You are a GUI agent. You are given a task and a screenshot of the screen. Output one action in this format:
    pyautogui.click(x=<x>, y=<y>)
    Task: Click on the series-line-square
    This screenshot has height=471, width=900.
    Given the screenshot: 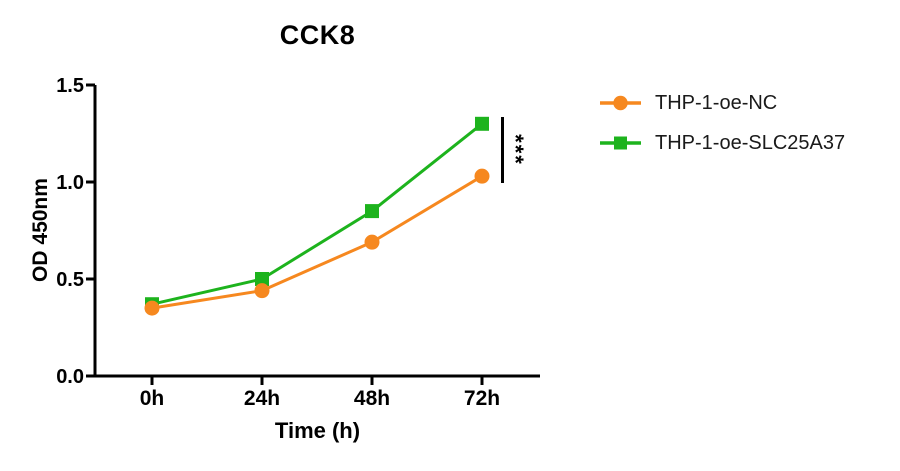 What is the action you would take?
    pyautogui.click(x=317, y=214)
    